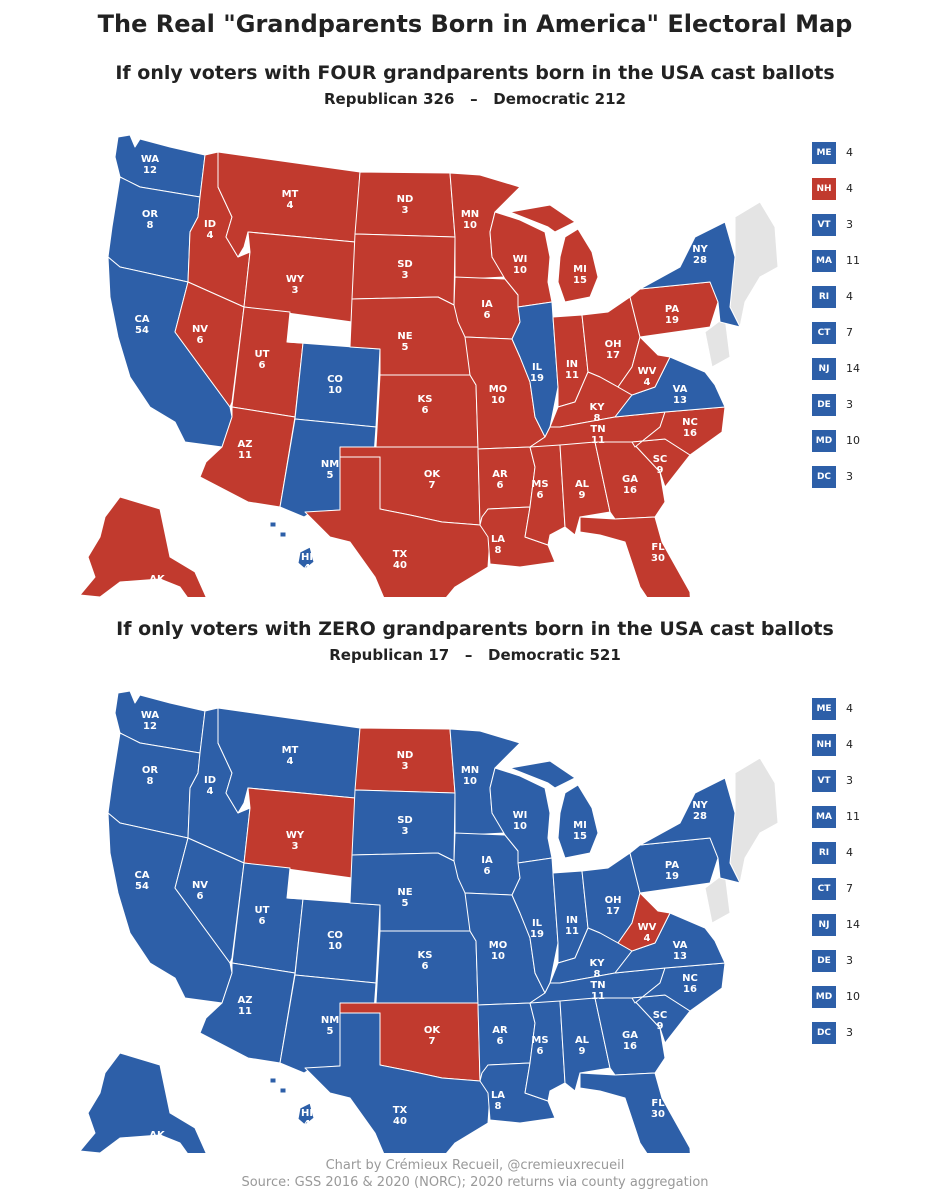  I want to click on state-electoral-votes: 30, so click(658, 1114).